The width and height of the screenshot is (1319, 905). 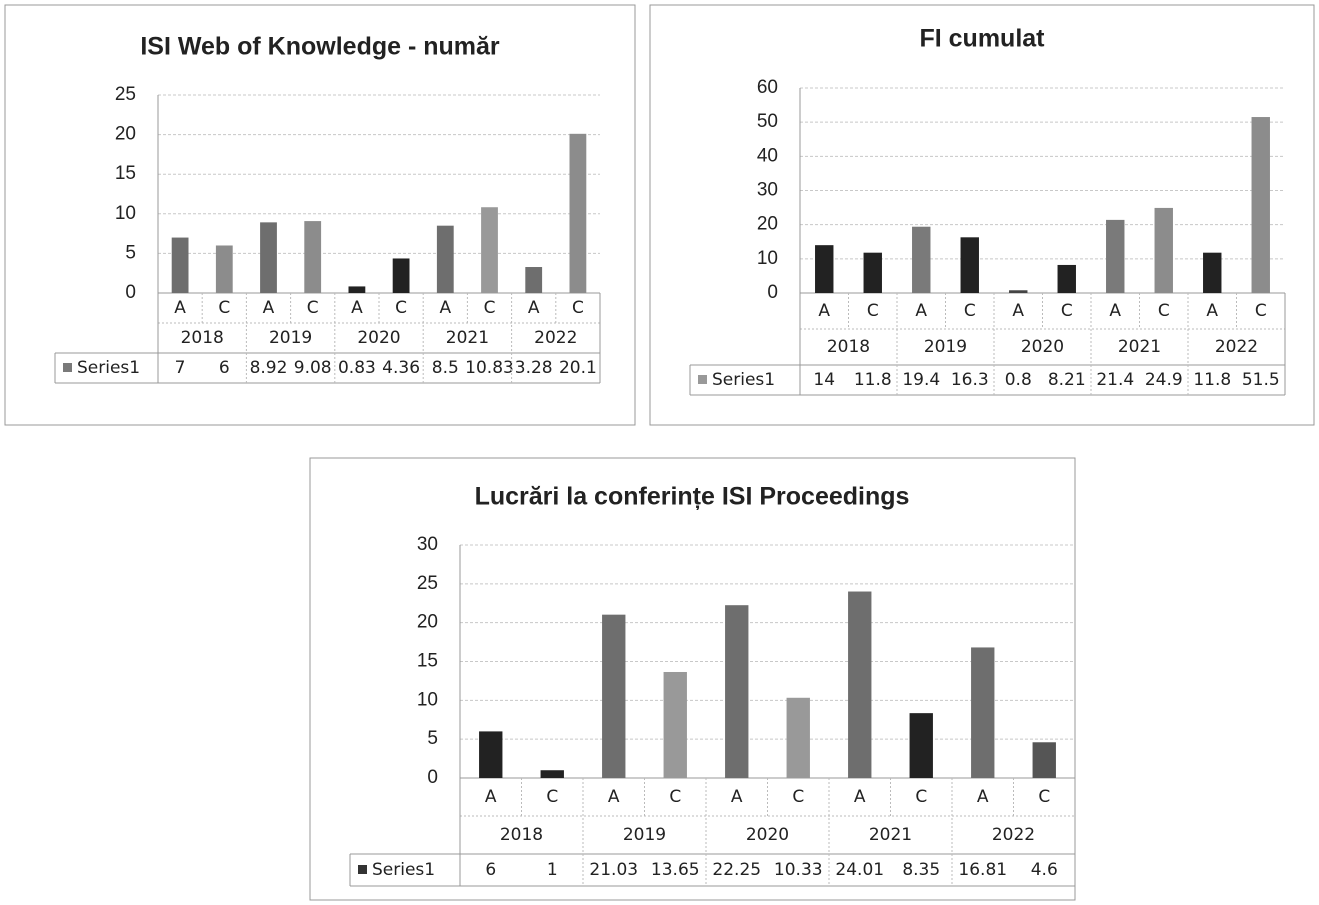 What do you see at coordinates (427, 661) in the screenshot?
I see `y-tick-label: 15` at bounding box center [427, 661].